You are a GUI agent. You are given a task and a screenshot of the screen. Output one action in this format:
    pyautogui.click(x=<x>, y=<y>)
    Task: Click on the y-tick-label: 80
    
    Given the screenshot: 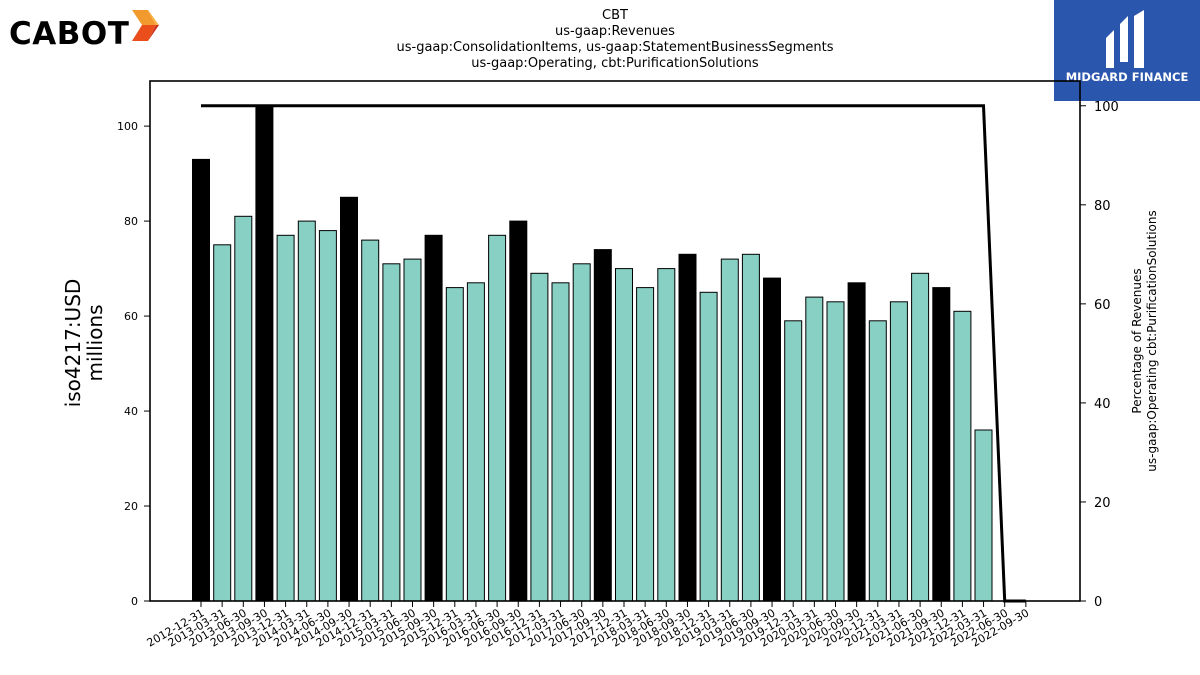 What is the action you would take?
    pyautogui.click(x=131, y=221)
    